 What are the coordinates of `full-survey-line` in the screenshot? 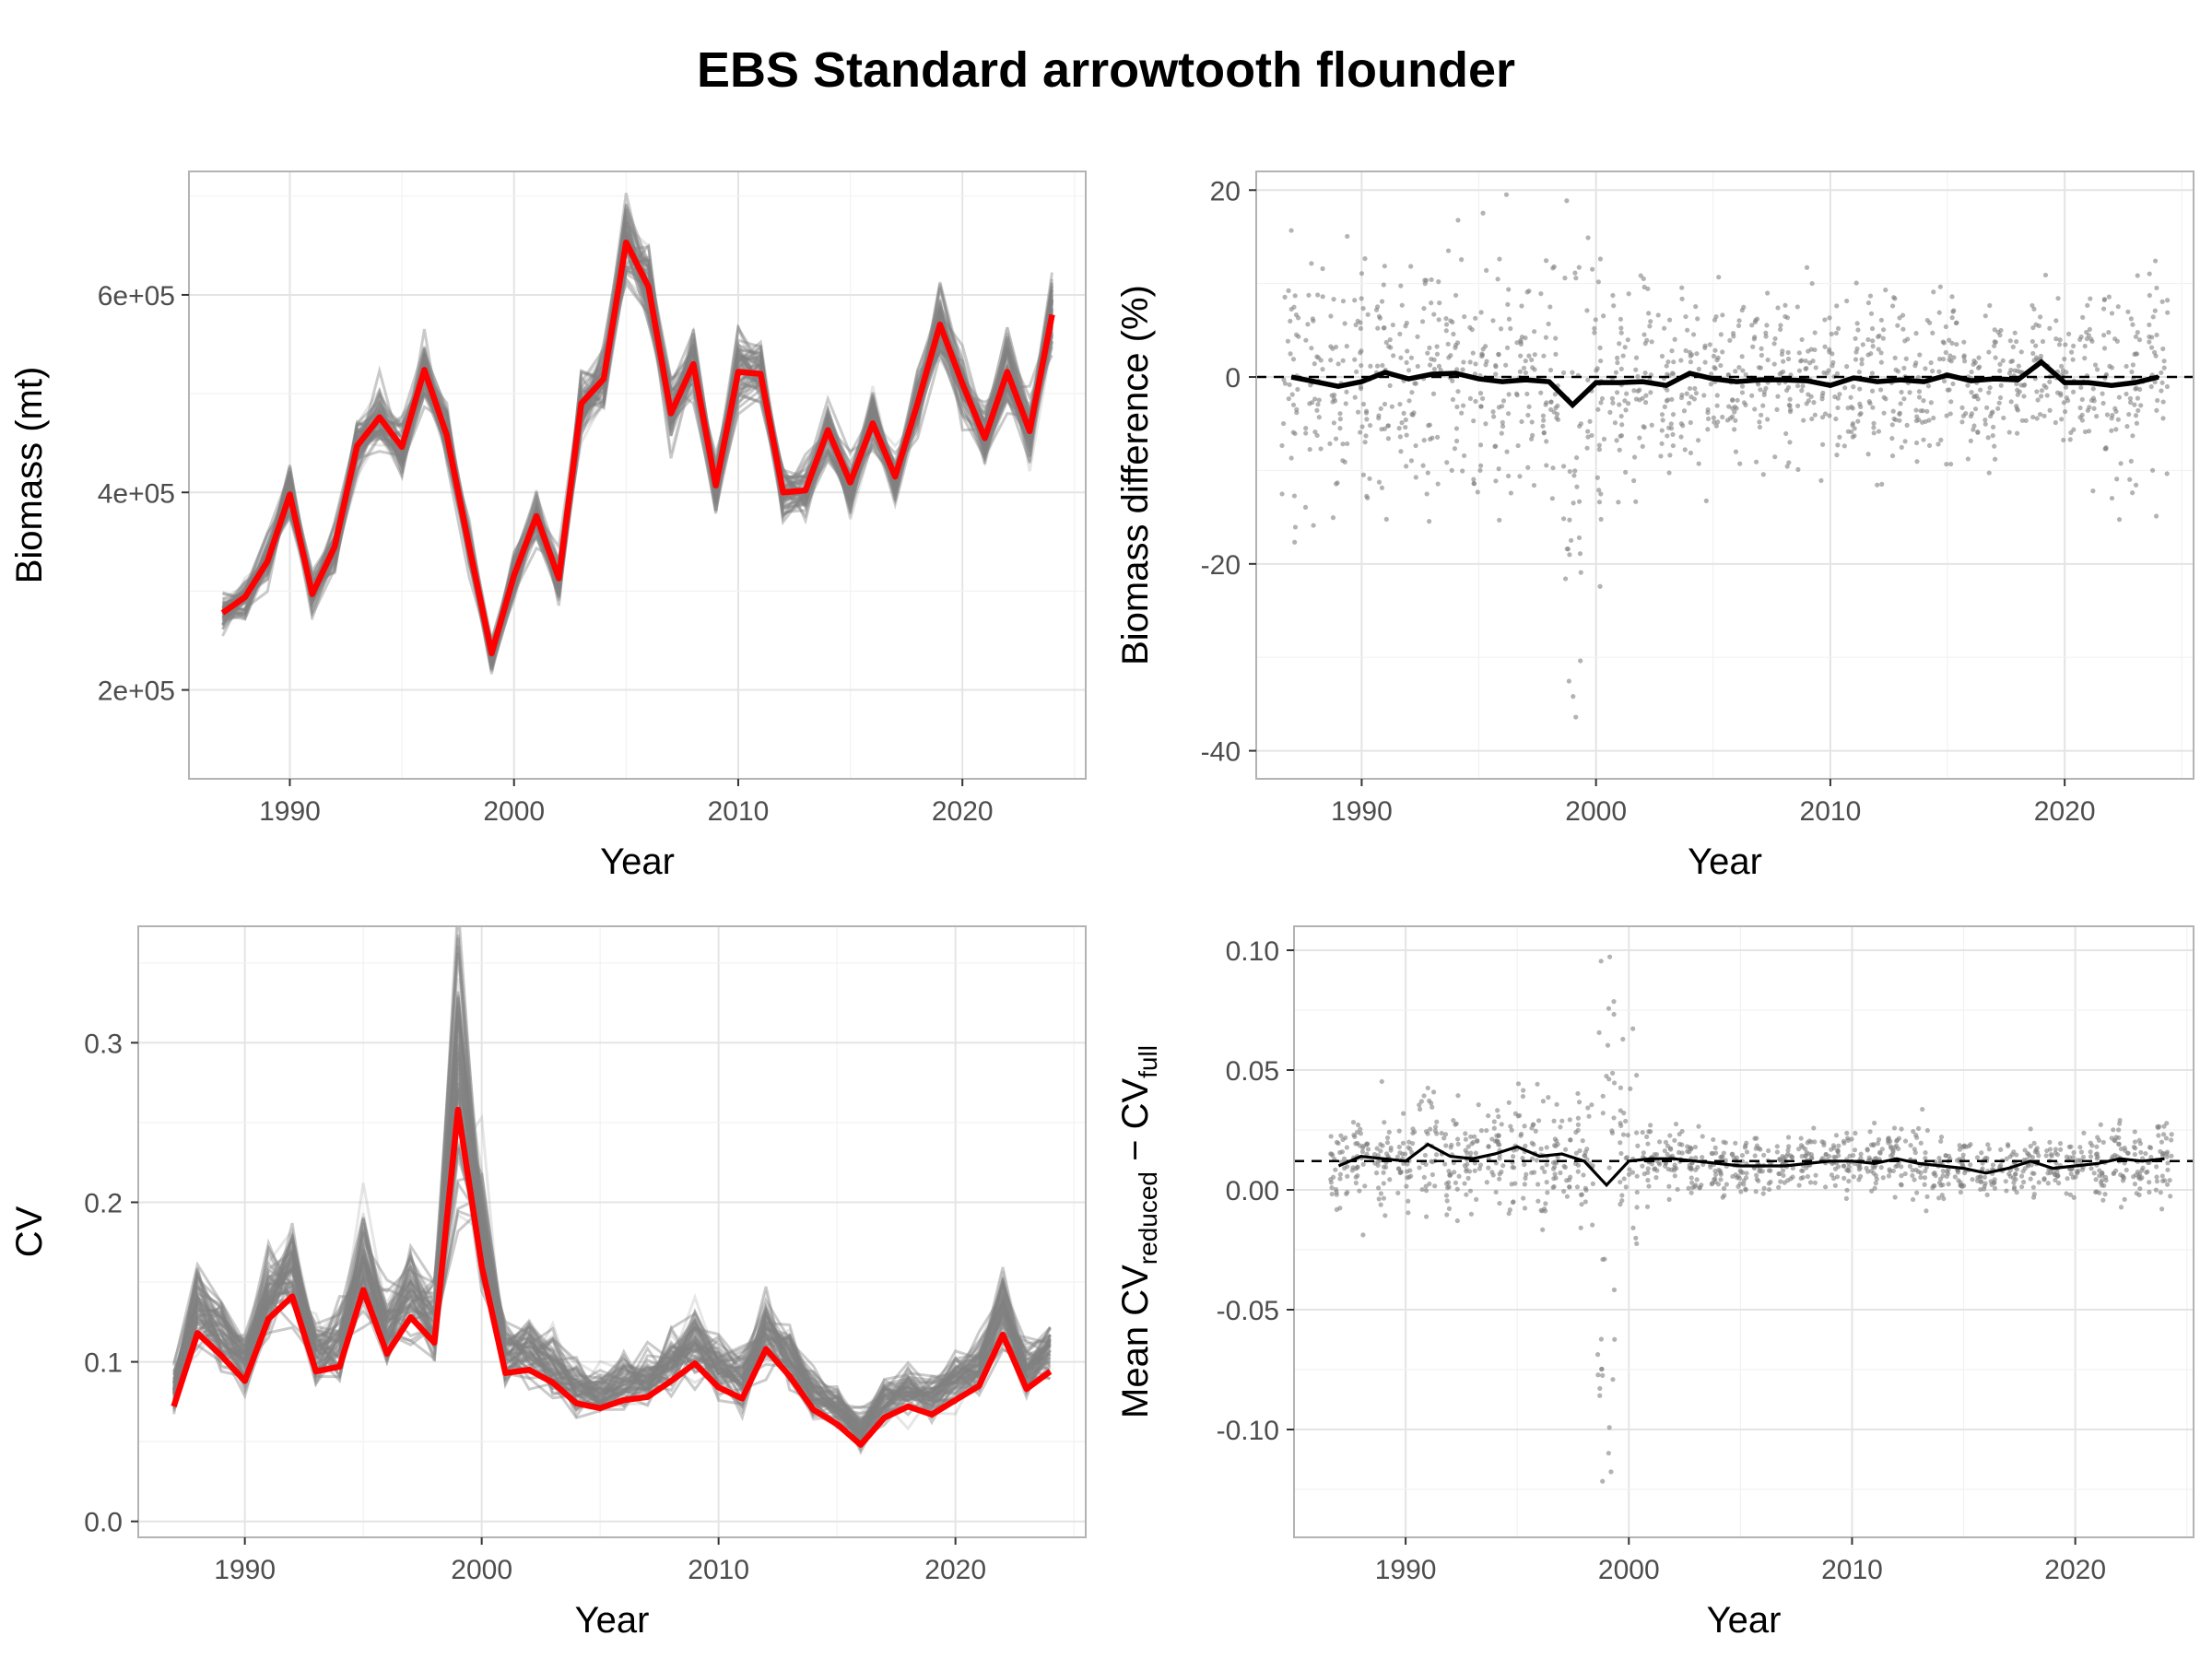 It's located at (637, 448).